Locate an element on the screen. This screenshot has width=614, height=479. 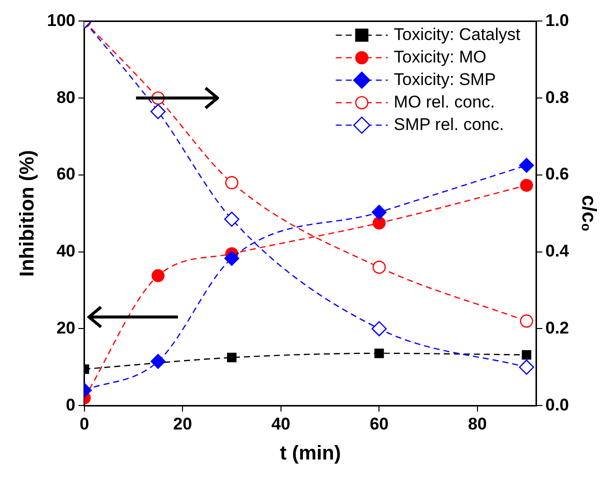
y2-tick-label: 1.0 is located at coordinates (557, 20).